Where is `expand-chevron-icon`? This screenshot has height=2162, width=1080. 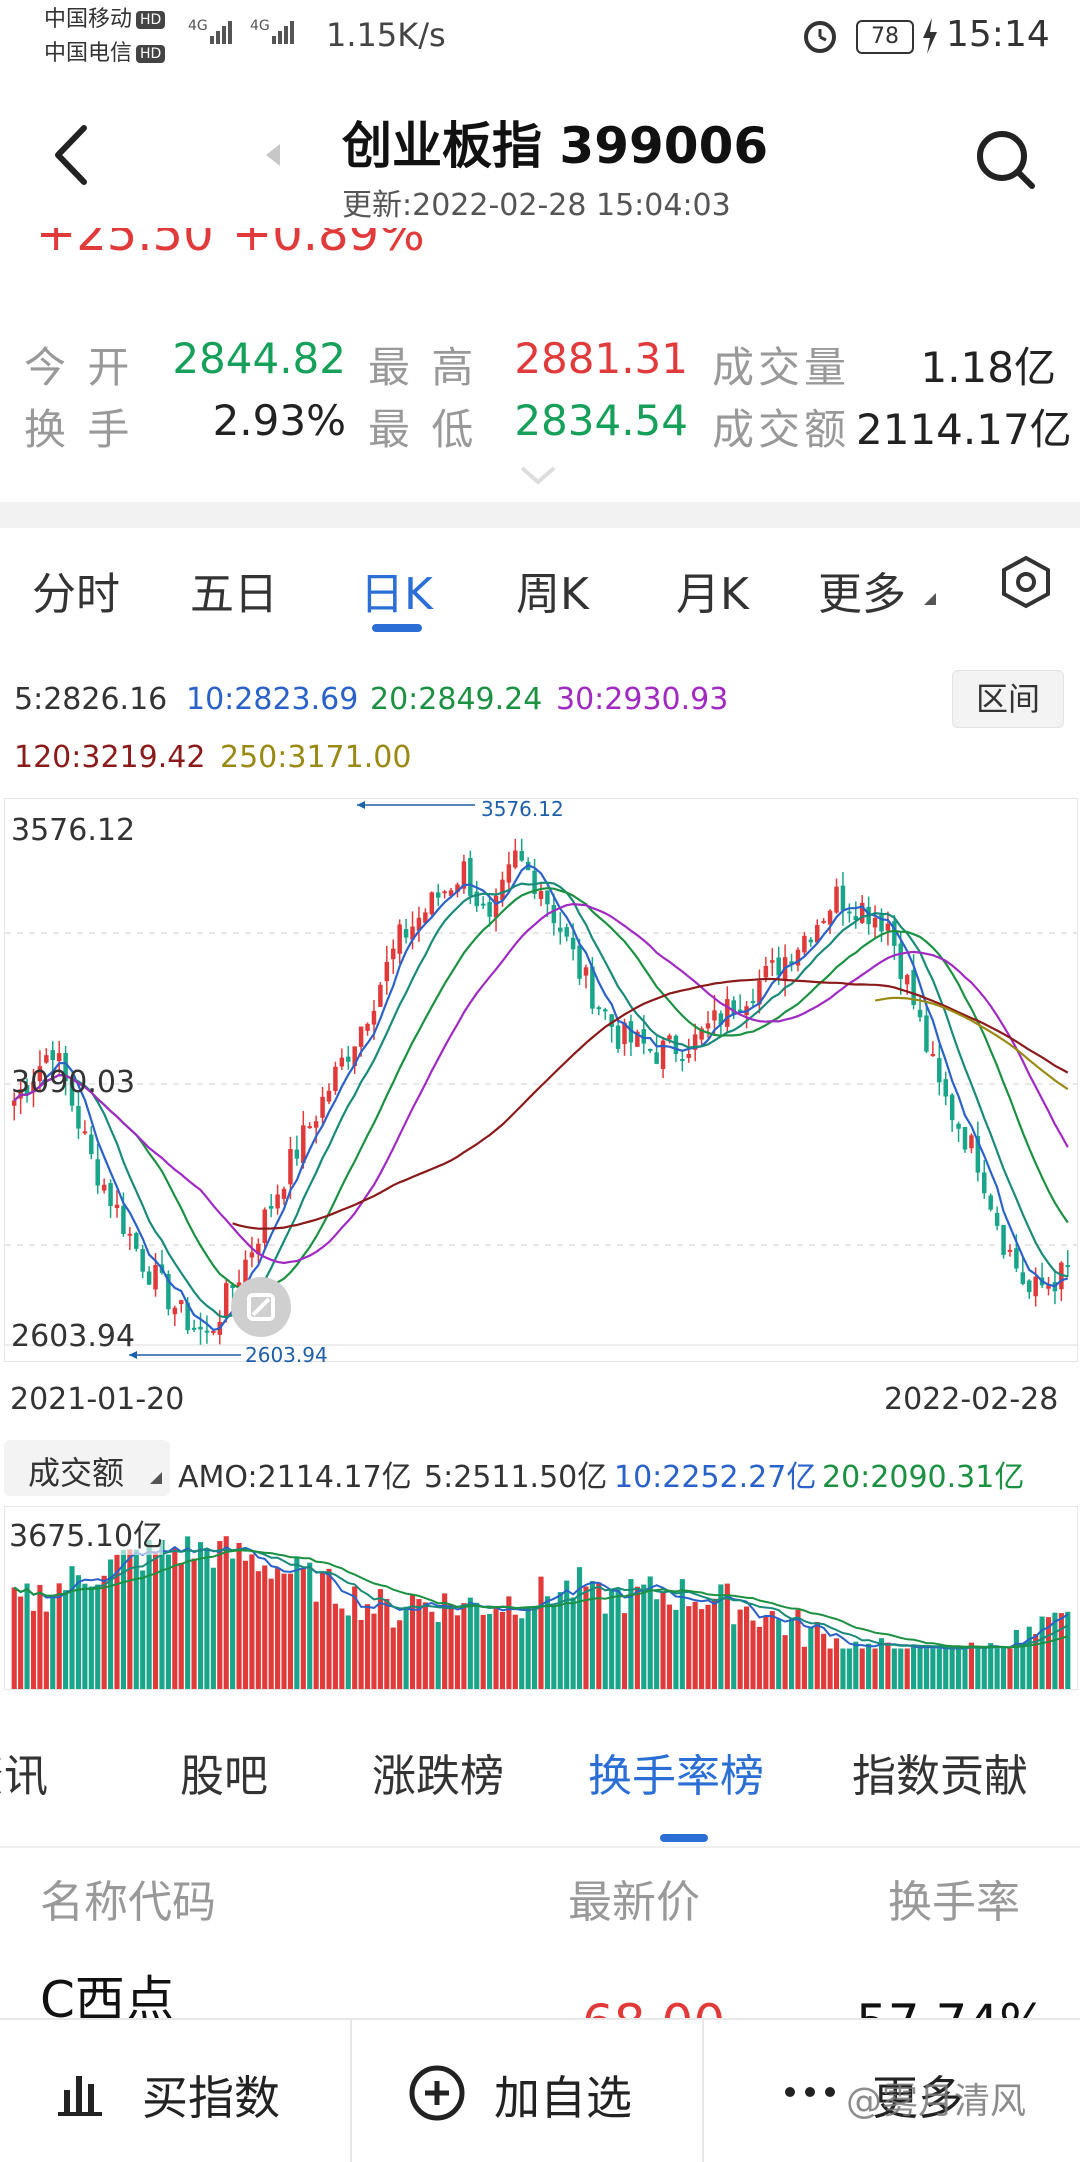
expand-chevron-icon is located at coordinates (538, 478).